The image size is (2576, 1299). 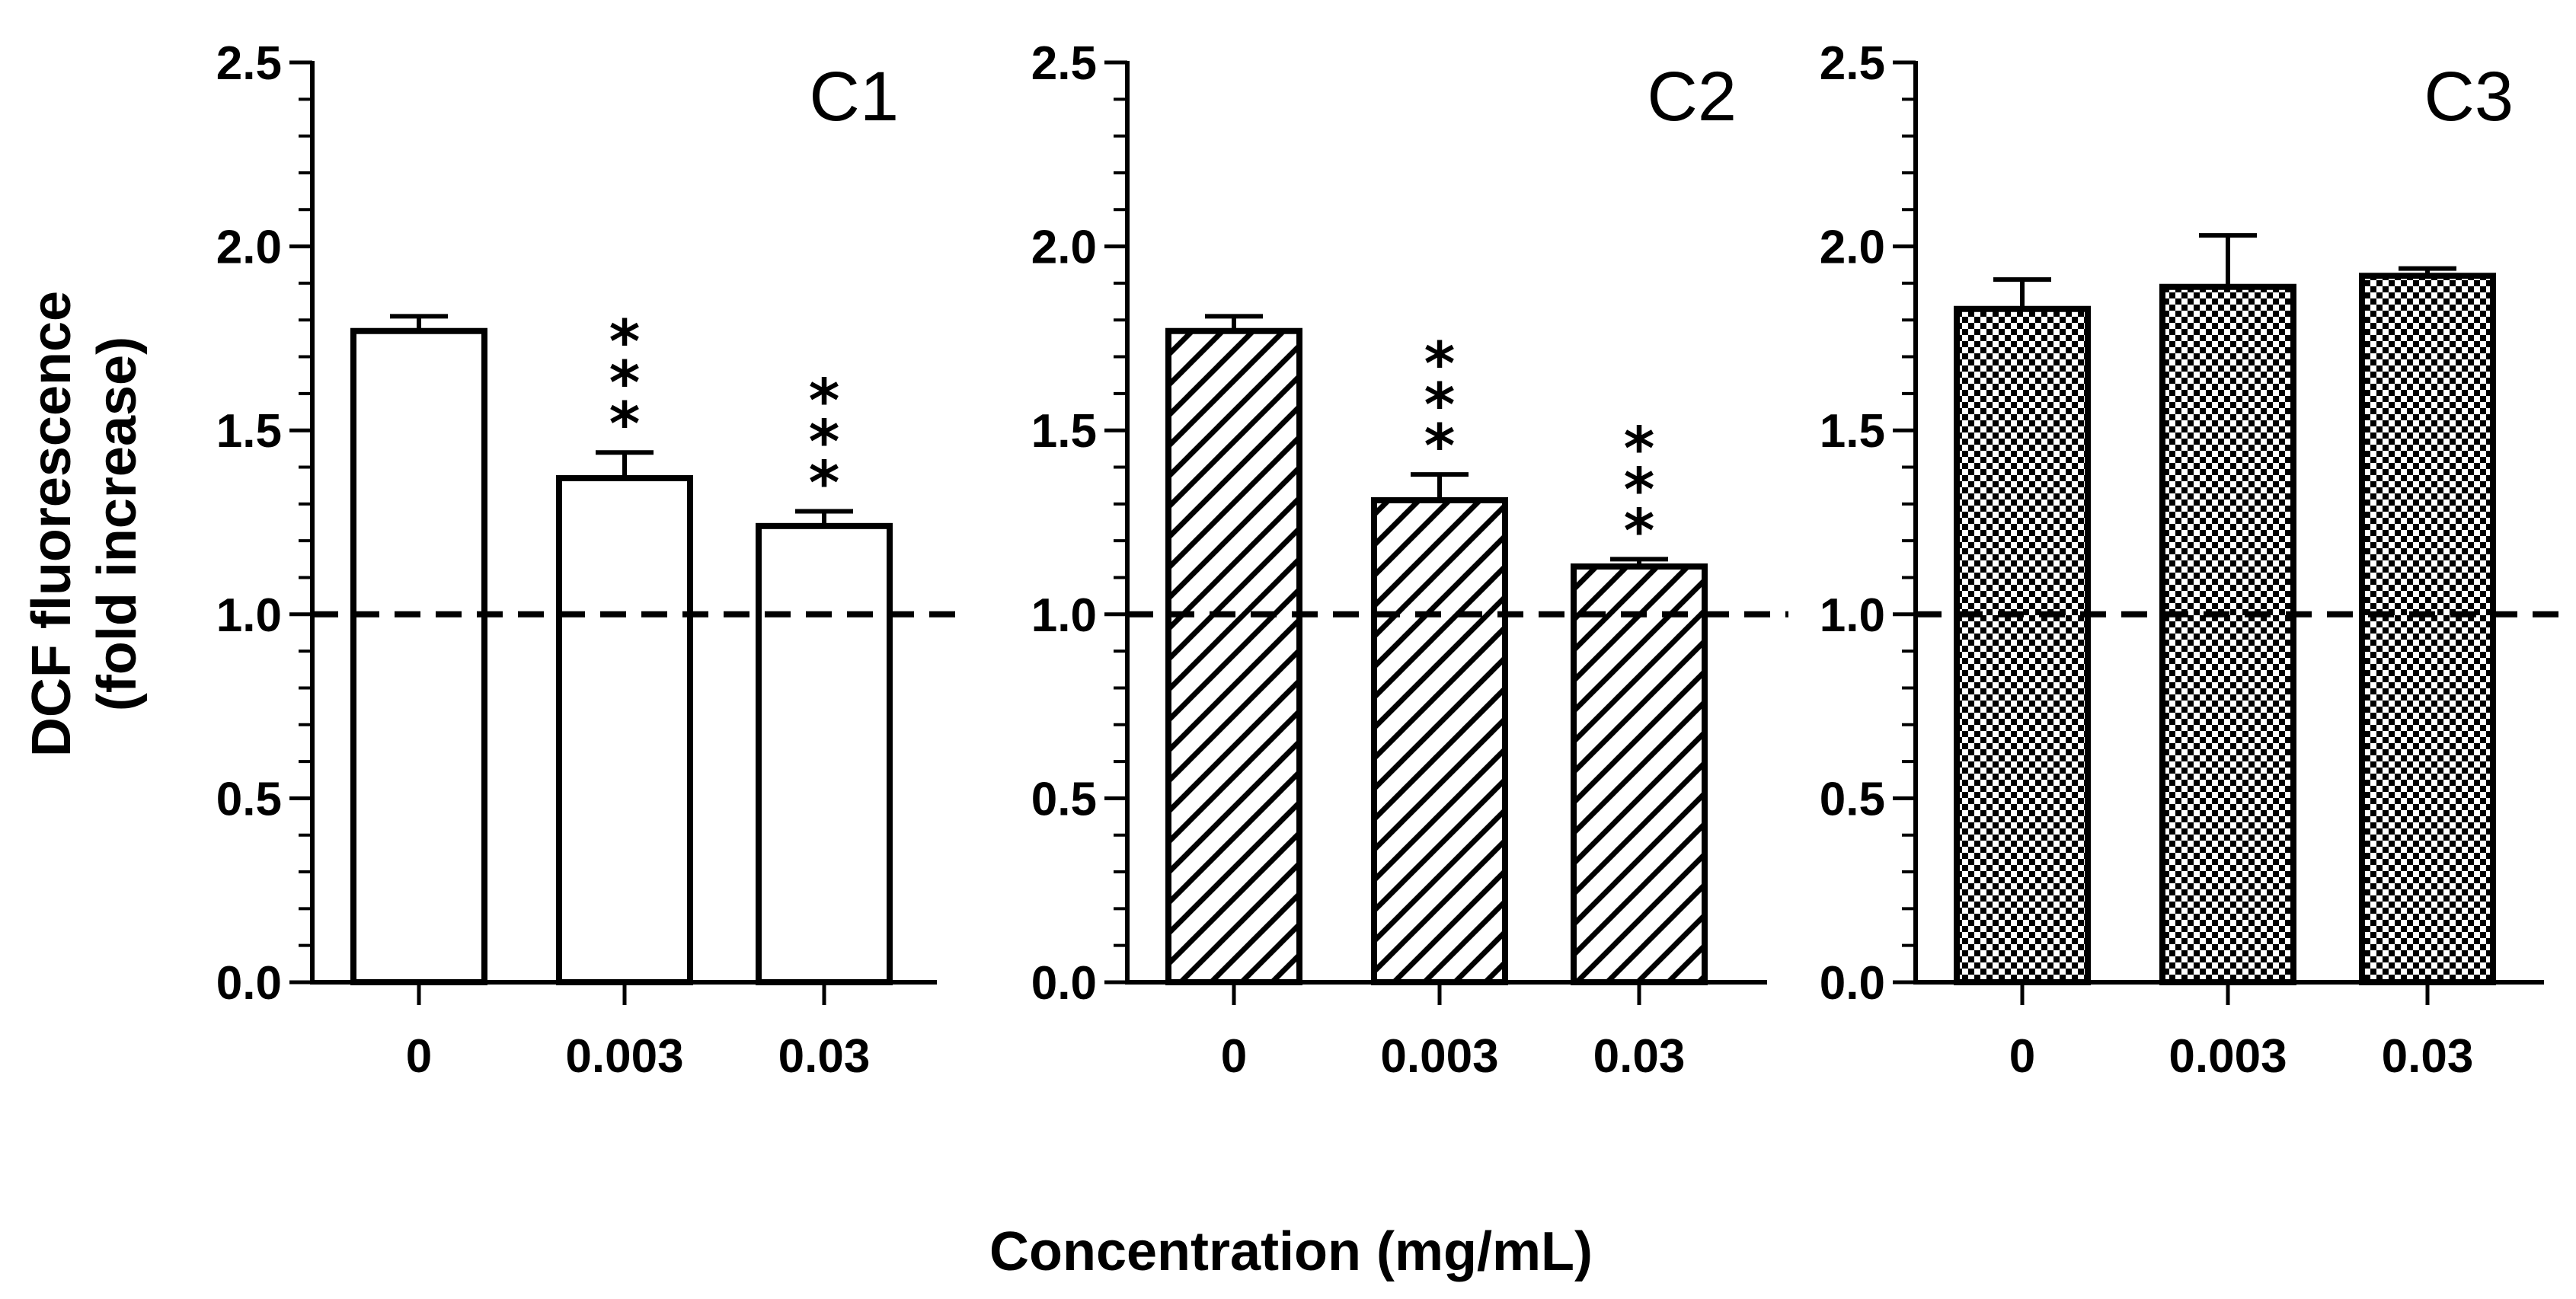 I want to click on panel-title: C2, so click(x=1692, y=97).